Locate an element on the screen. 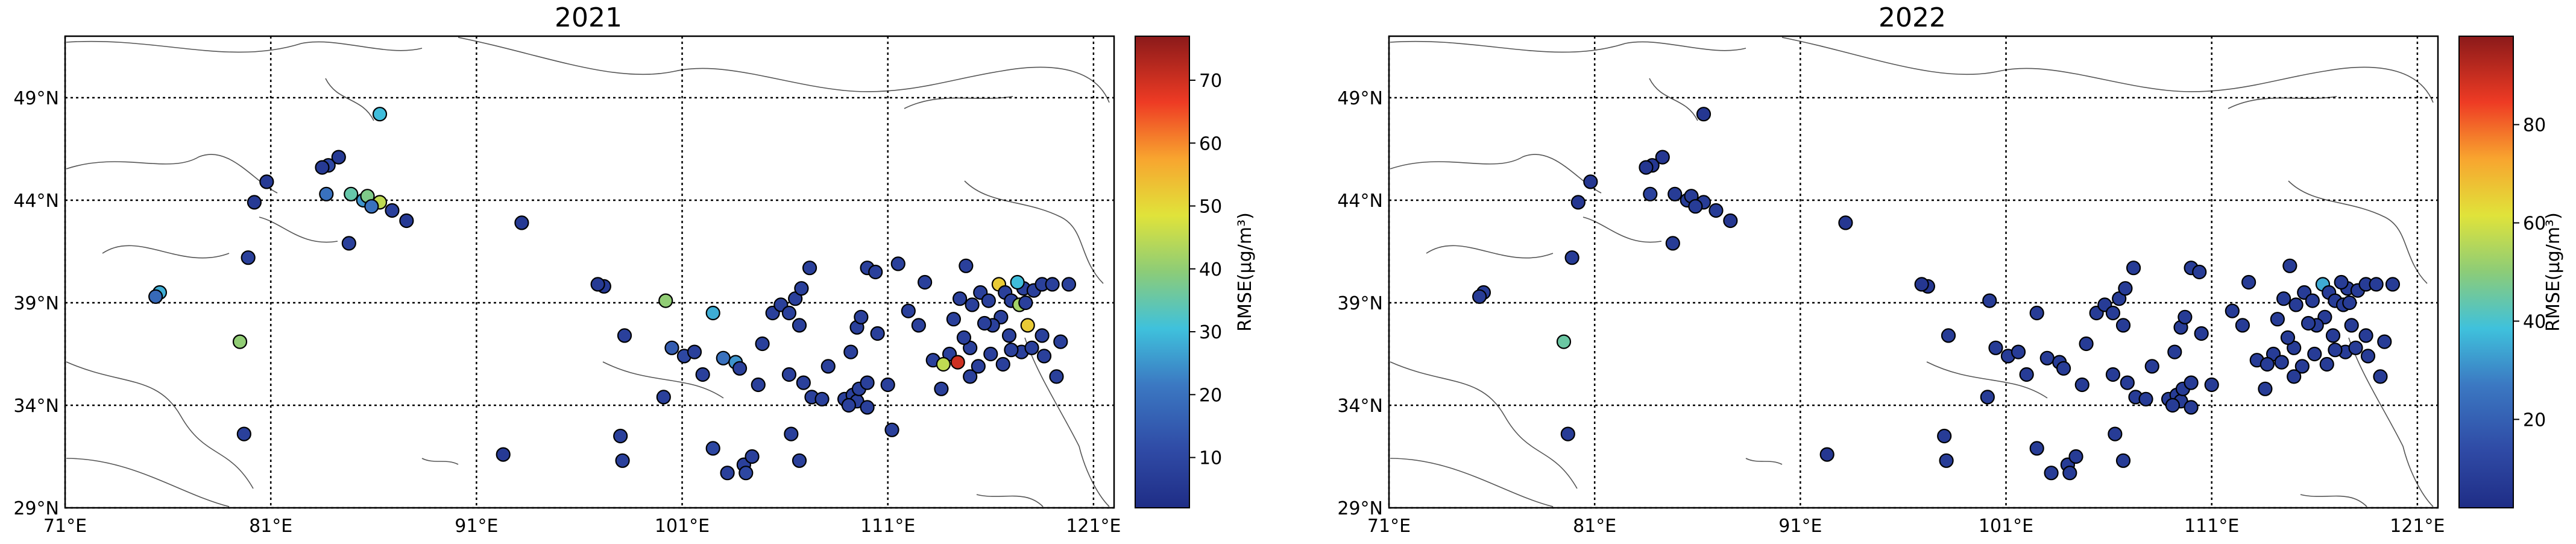 The width and height of the screenshot is (2576, 544). x-tick-label: 81°E is located at coordinates (270, 527).